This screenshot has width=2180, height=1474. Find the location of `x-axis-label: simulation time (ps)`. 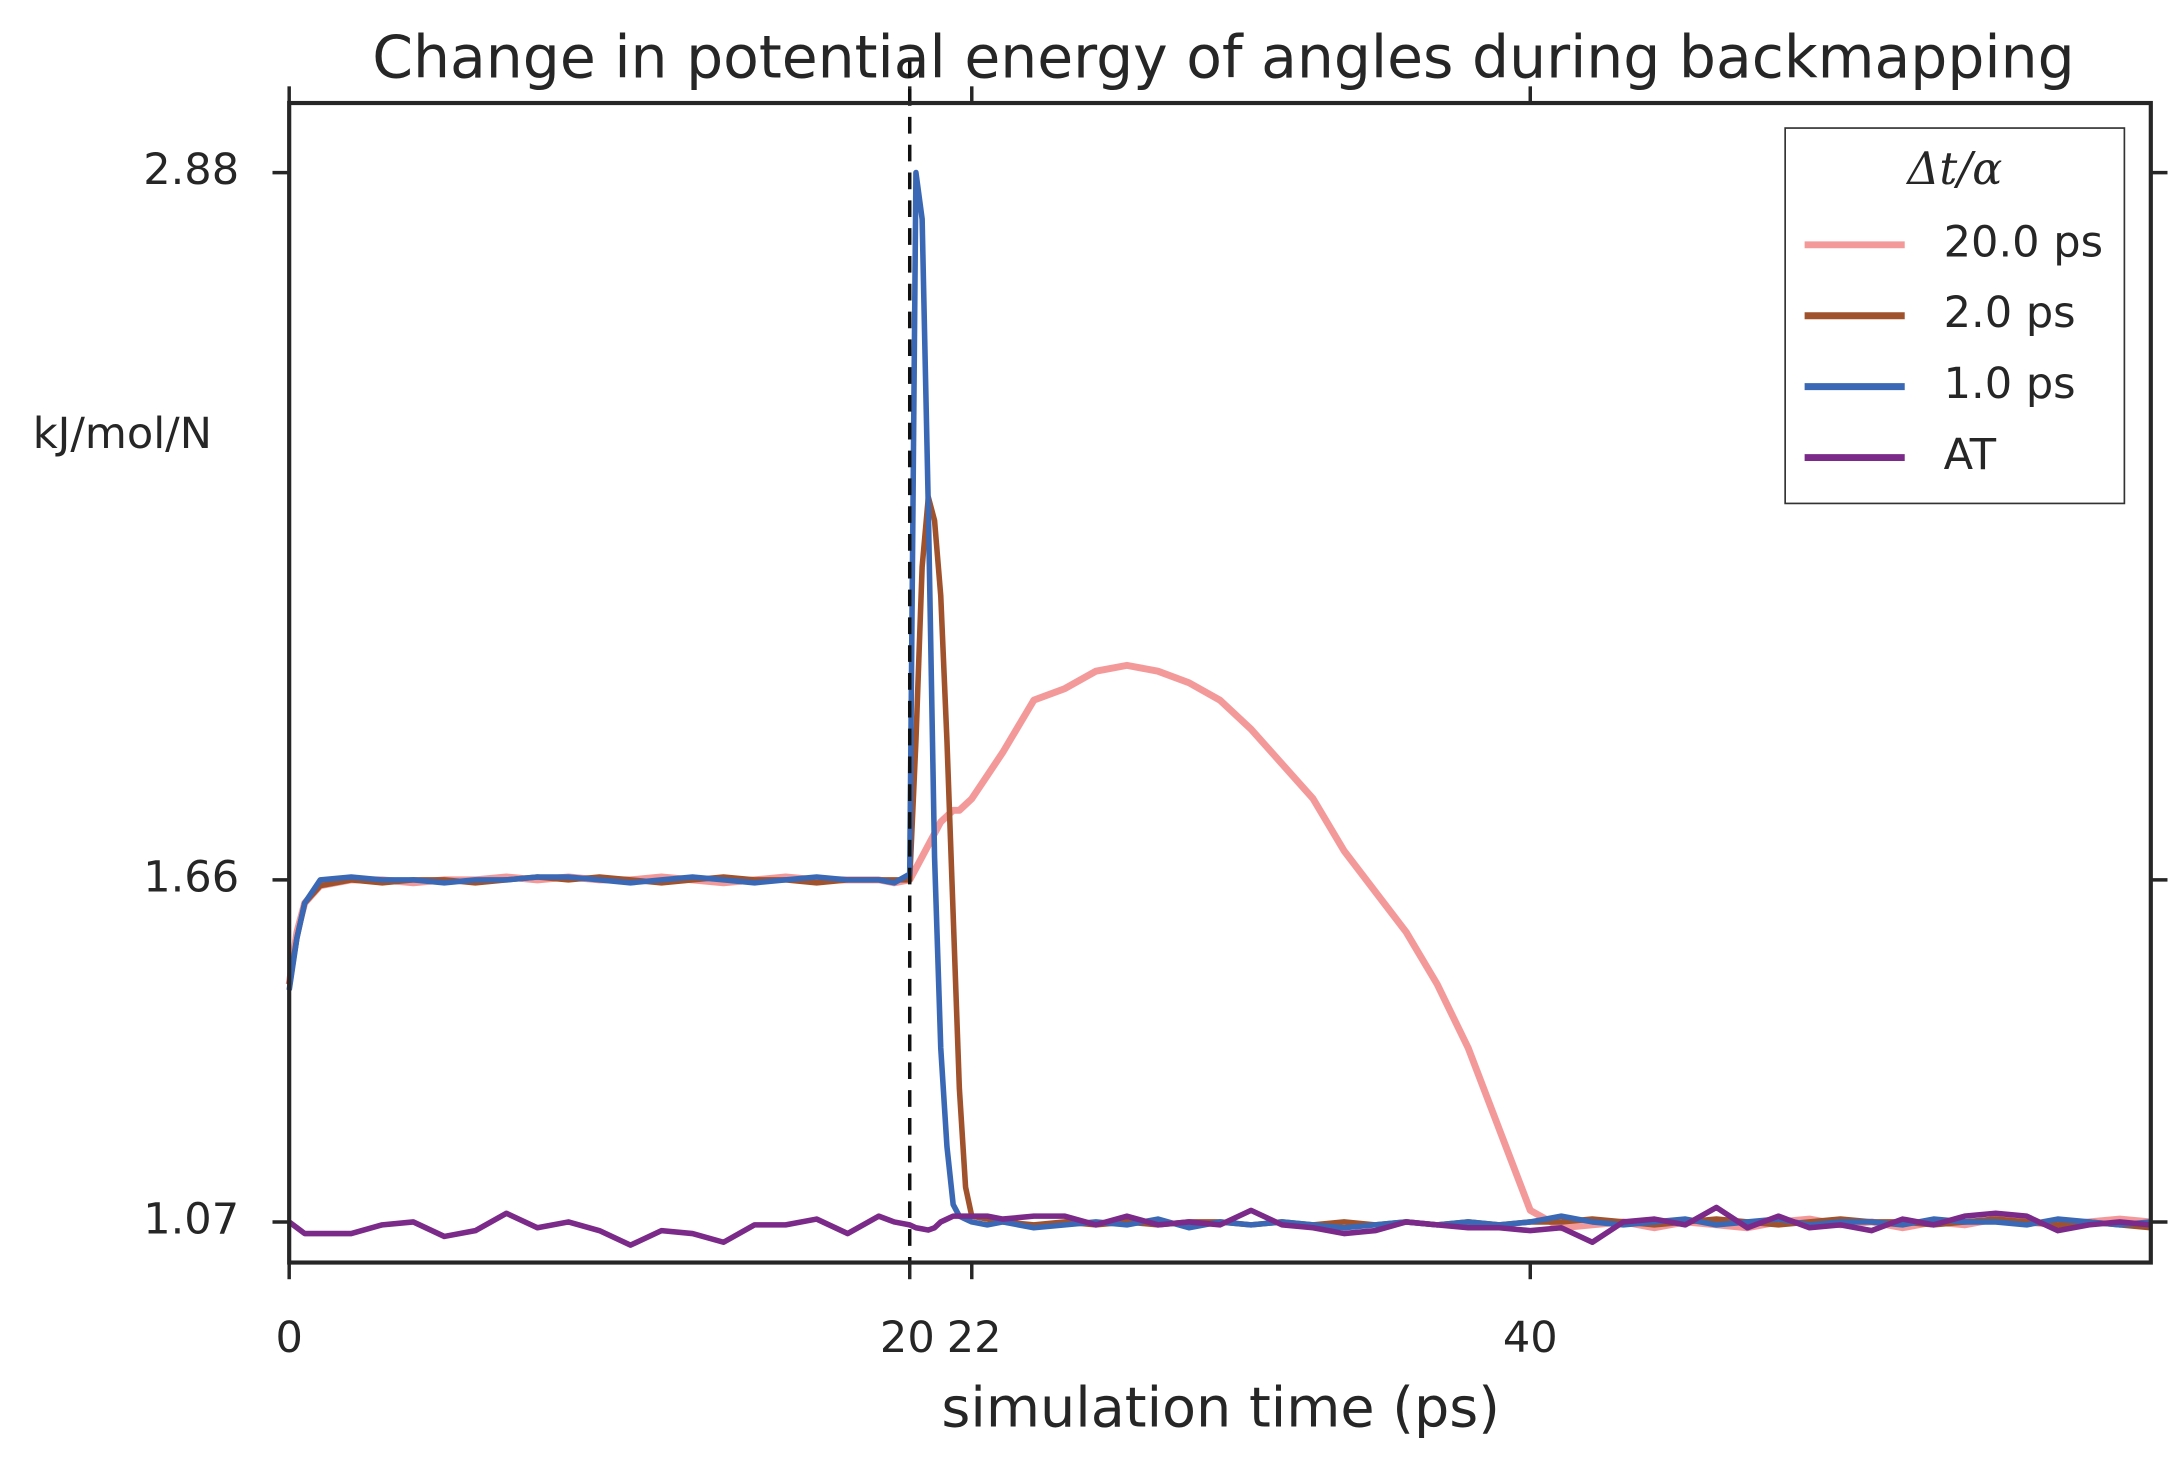

x-axis-label: simulation time (ps) is located at coordinates (1220, 1407).